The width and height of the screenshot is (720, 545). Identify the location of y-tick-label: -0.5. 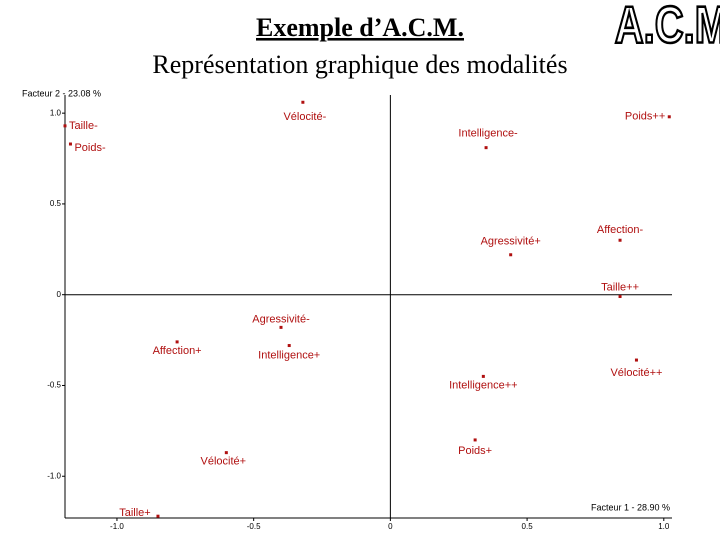
(54, 385).